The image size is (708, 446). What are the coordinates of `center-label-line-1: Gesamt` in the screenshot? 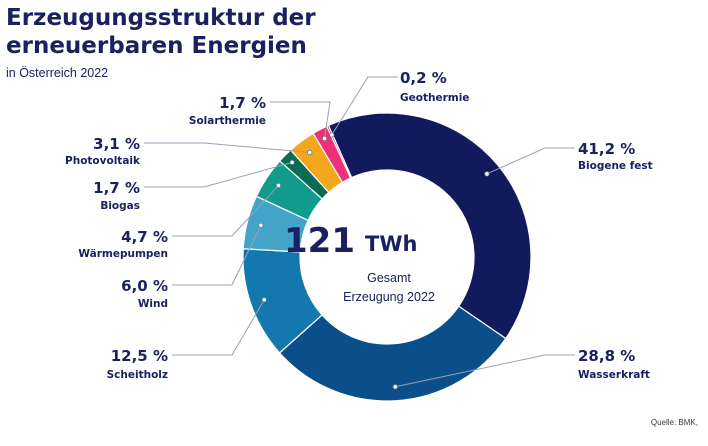 It's located at (389, 278).